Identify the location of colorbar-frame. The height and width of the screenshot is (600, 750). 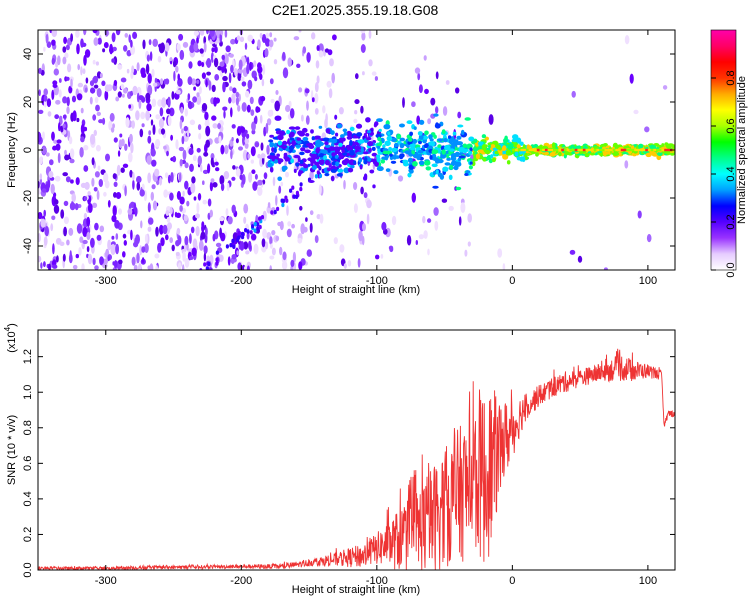
(723, 150).